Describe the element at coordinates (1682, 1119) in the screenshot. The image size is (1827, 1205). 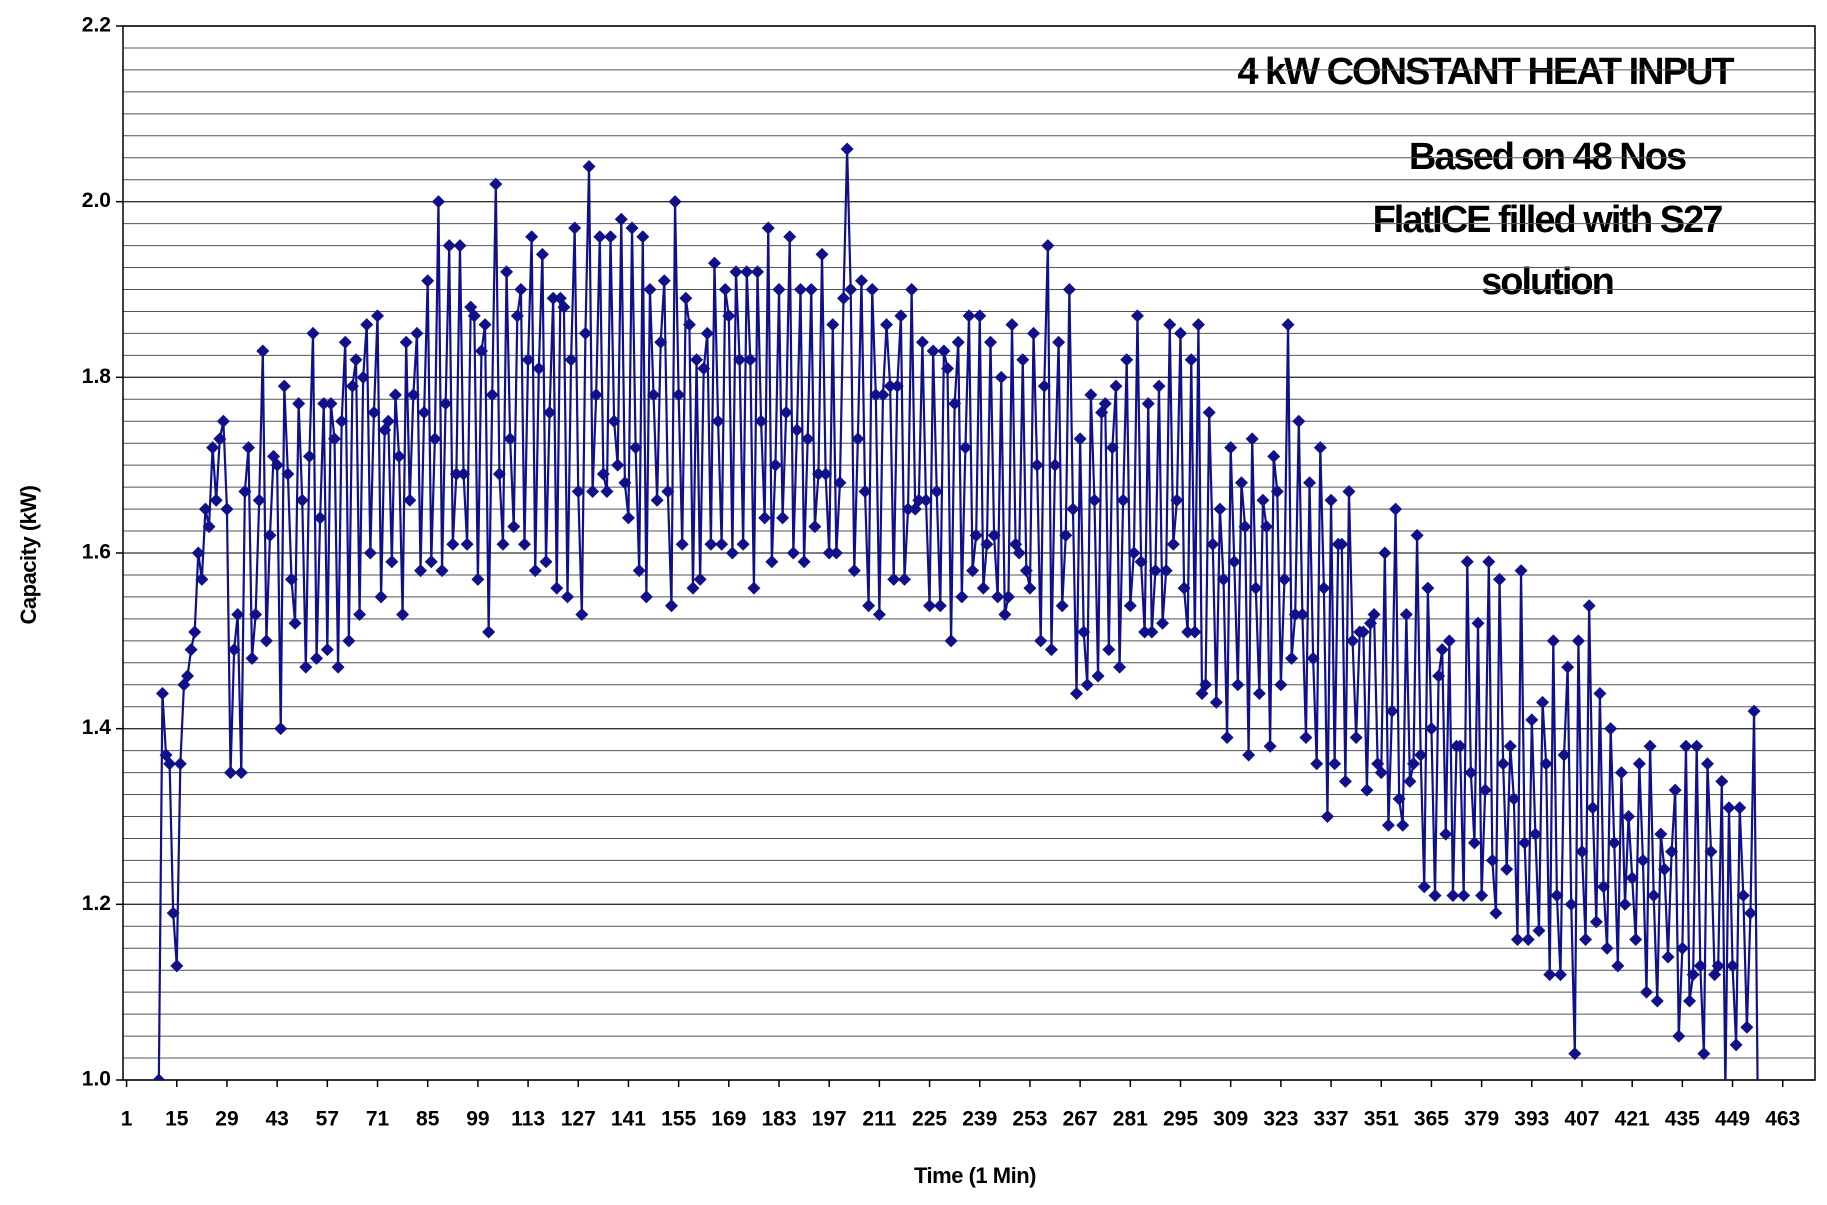
I see `x-tick-label: 435` at that location.